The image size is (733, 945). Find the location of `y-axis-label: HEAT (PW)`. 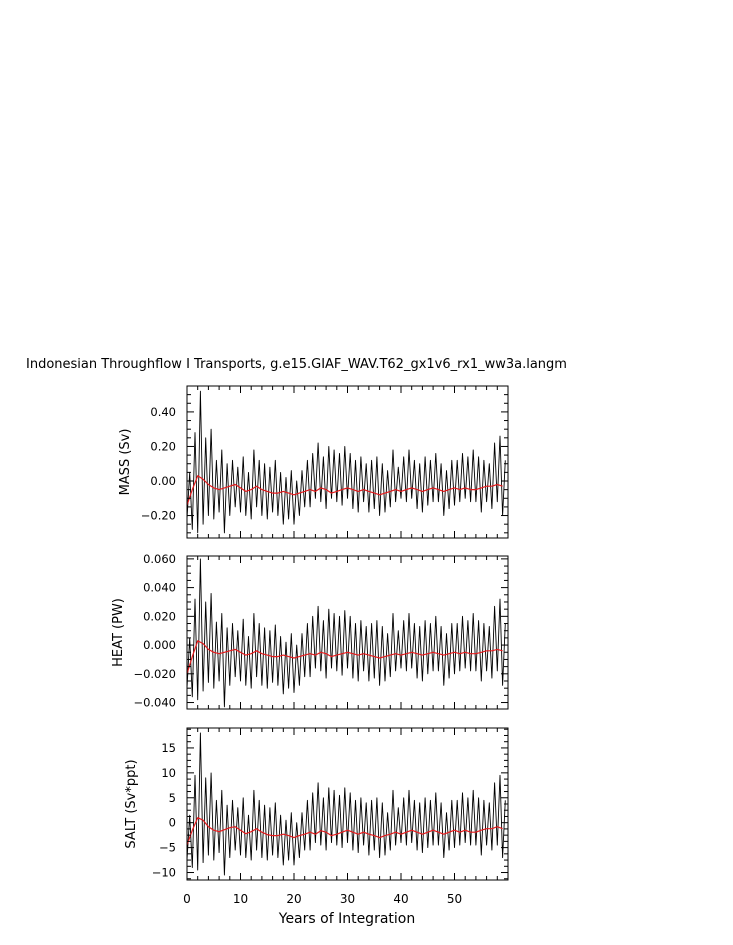

y-axis-label: HEAT (PW) is located at coordinates (118, 632).